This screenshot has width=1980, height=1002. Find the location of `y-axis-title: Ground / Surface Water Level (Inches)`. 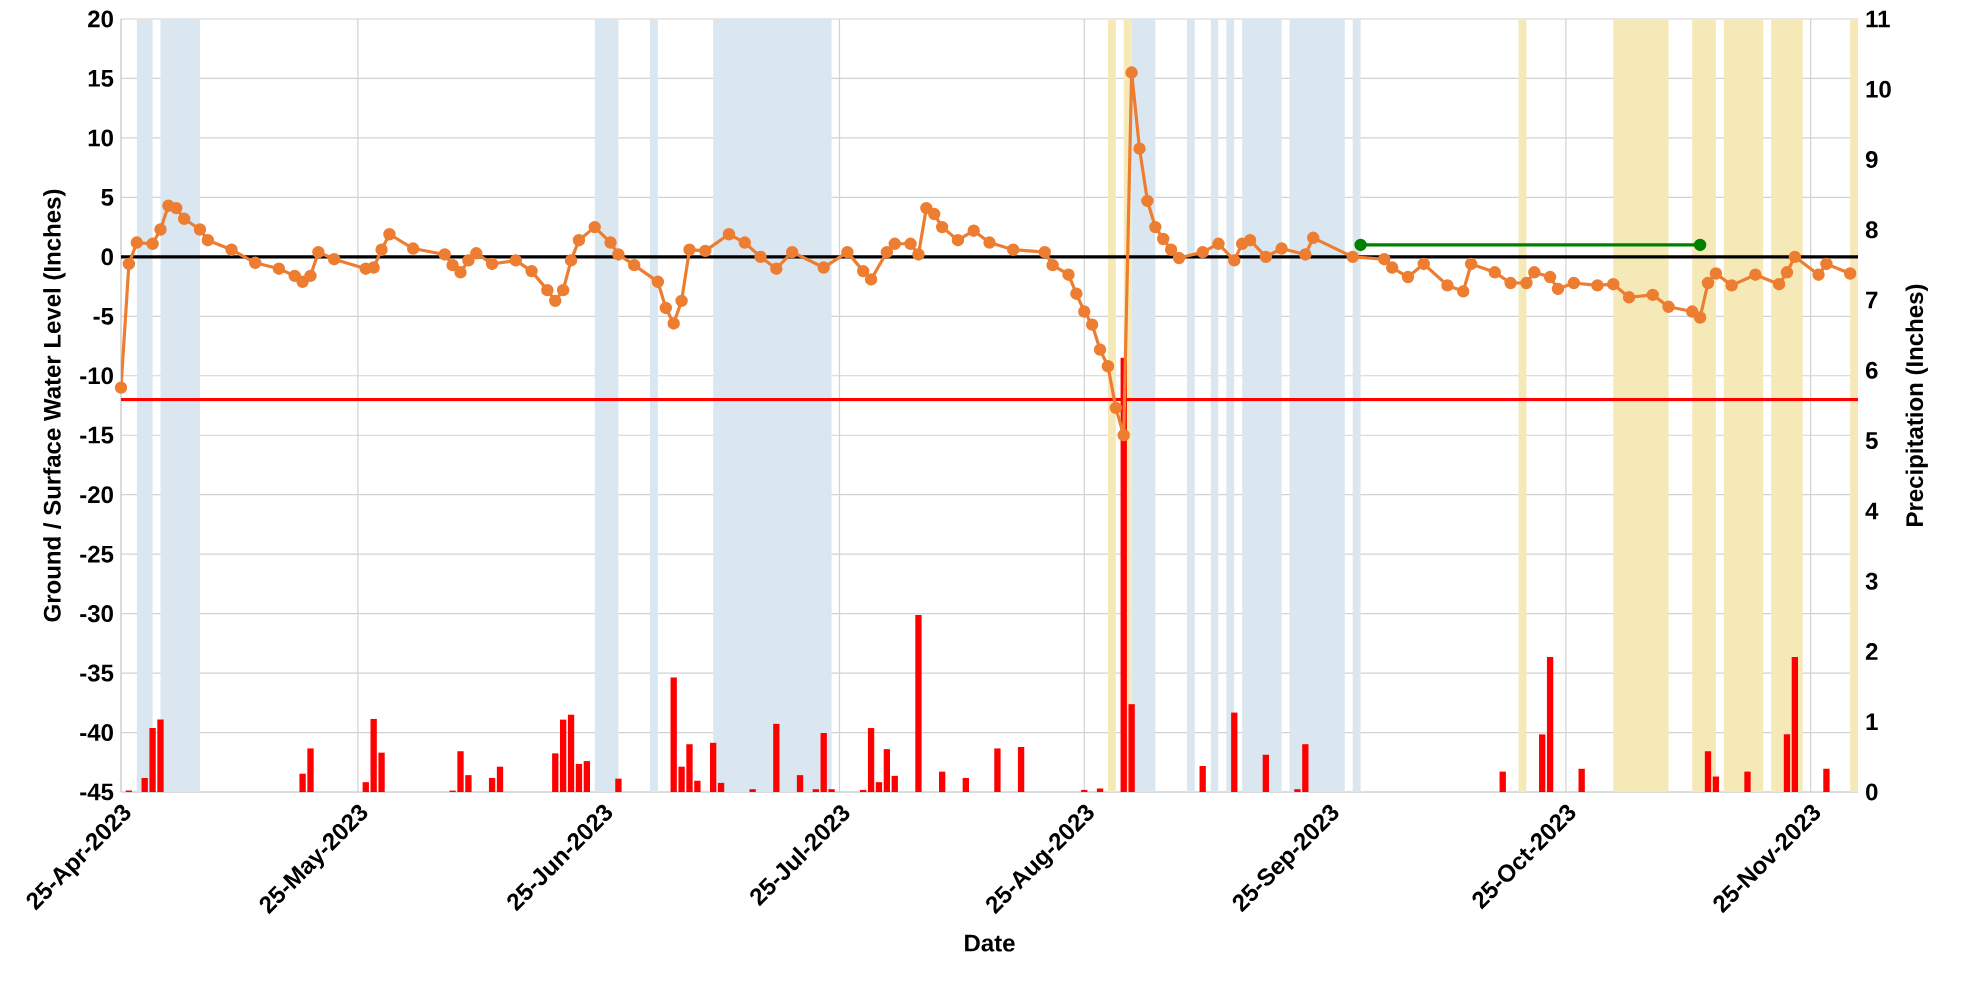

y-axis-title: Ground / Surface Water Level (Inches) is located at coordinates (54, 405).